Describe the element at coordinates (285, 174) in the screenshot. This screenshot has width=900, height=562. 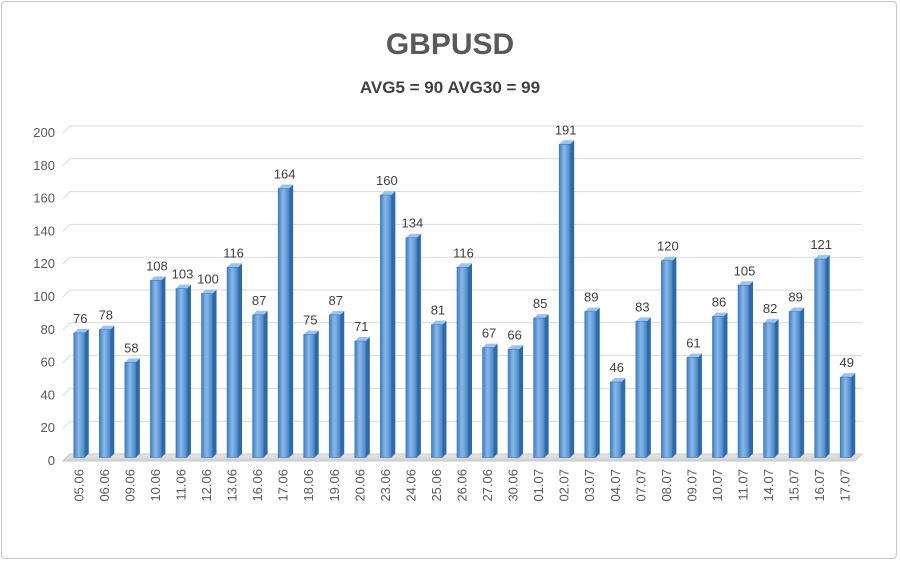
I see `data-label: 164` at that location.